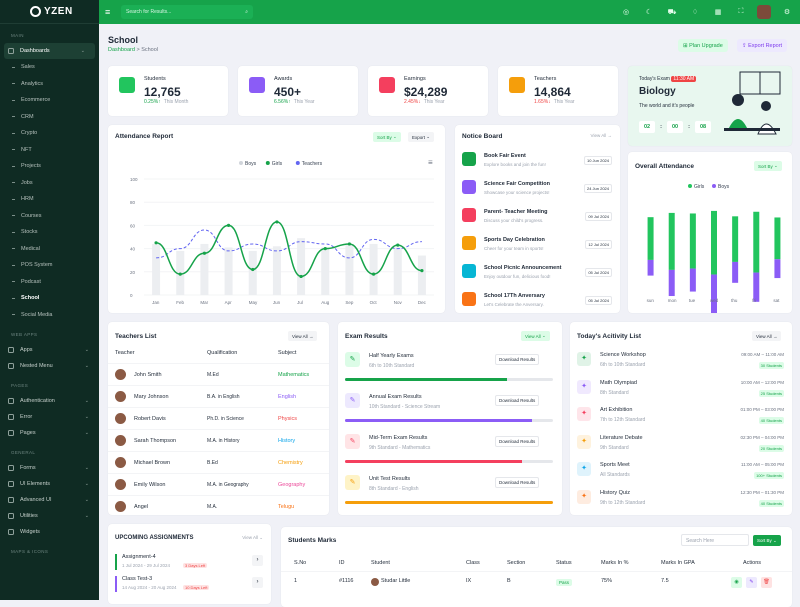 This screenshot has width=800, height=607. What do you see at coordinates (297, 163) in the screenshot?
I see `legend-swatch` at bounding box center [297, 163].